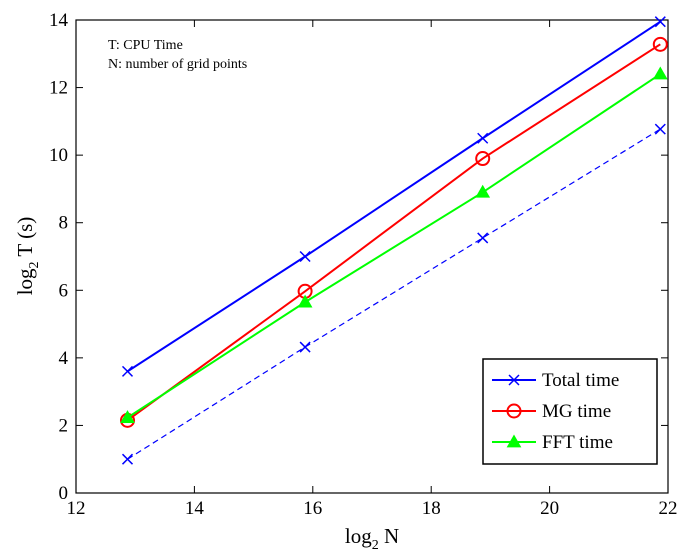 Image resolution: width=688 pixels, height=552 pixels. Describe the element at coordinates (389, 536) in the screenshot. I see `x-axis-title-rest: N` at that location.